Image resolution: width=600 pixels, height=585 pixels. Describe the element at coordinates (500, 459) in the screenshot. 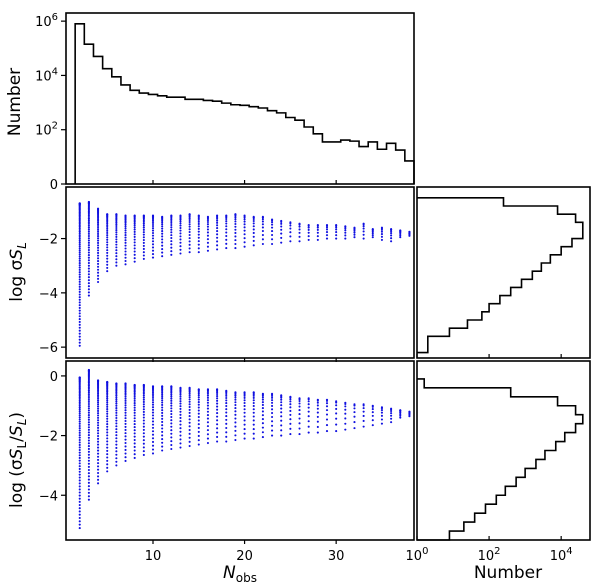

I see `rbot-histogram-step` at that location.